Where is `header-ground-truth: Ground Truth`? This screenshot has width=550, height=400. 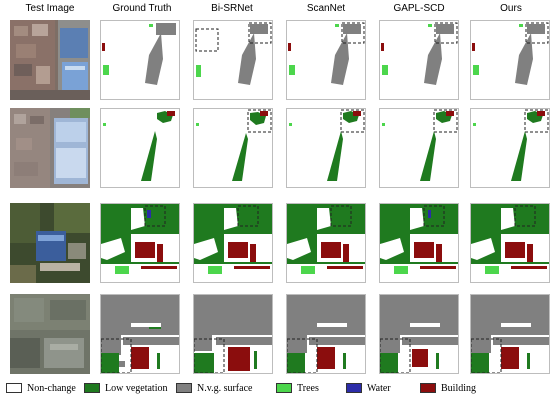
header-ground-truth: Ground Truth is located at coordinates (142, 8).